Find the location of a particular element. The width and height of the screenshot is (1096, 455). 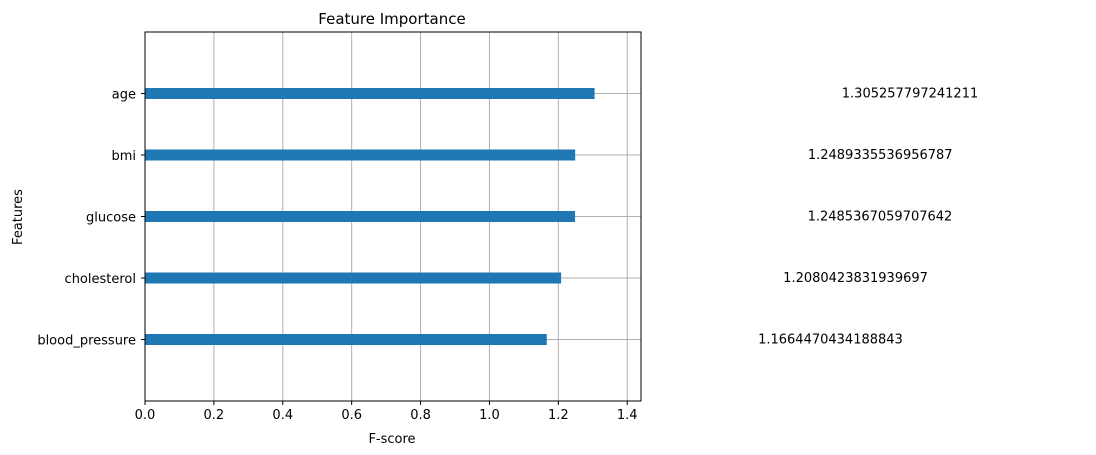

y-tick-label: cholesterol is located at coordinates (100, 279).